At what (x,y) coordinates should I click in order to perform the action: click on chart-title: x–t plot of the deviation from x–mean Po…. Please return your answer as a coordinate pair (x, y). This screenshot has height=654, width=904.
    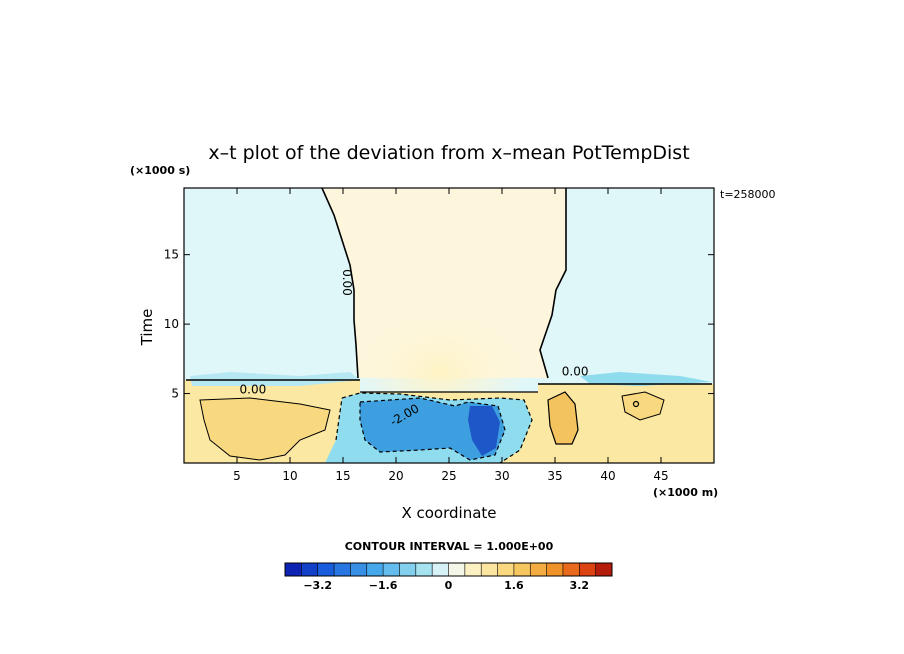
    Looking at the image, I should click on (448, 153).